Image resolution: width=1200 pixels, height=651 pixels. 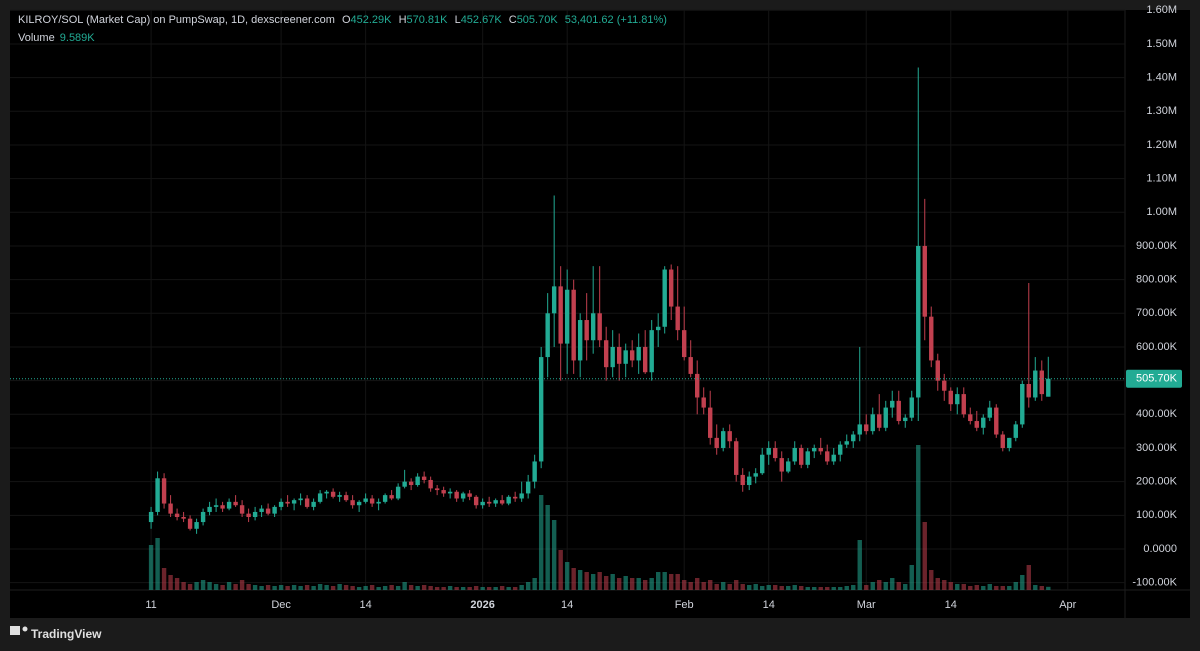 I want to click on legend-key: L, so click(x=458, y=20).